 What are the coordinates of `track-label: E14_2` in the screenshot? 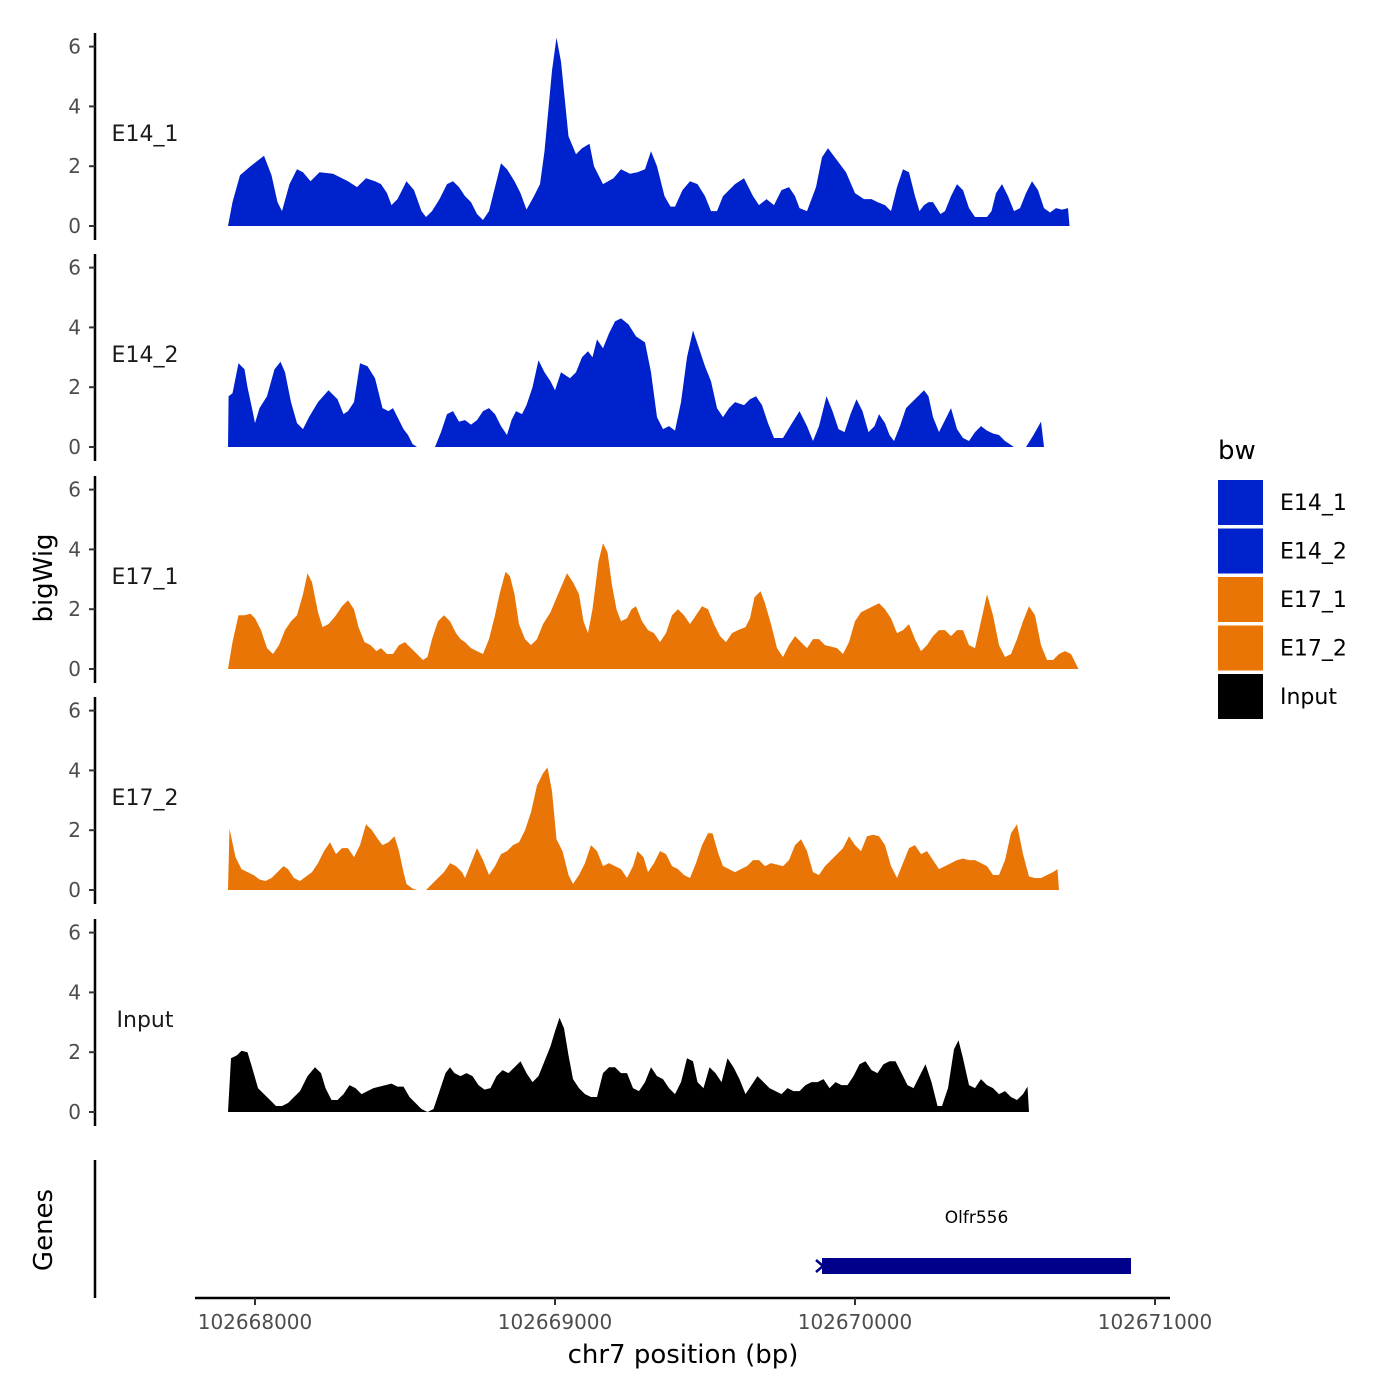 It's located at (145, 355).